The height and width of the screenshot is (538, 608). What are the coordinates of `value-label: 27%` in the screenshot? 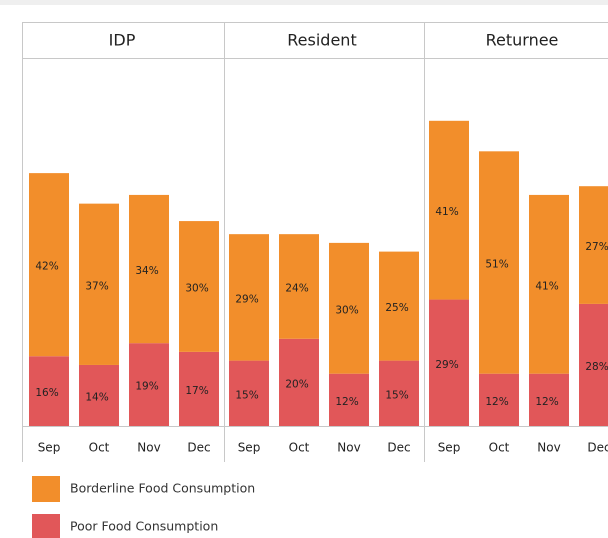 It's located at (596, 247).